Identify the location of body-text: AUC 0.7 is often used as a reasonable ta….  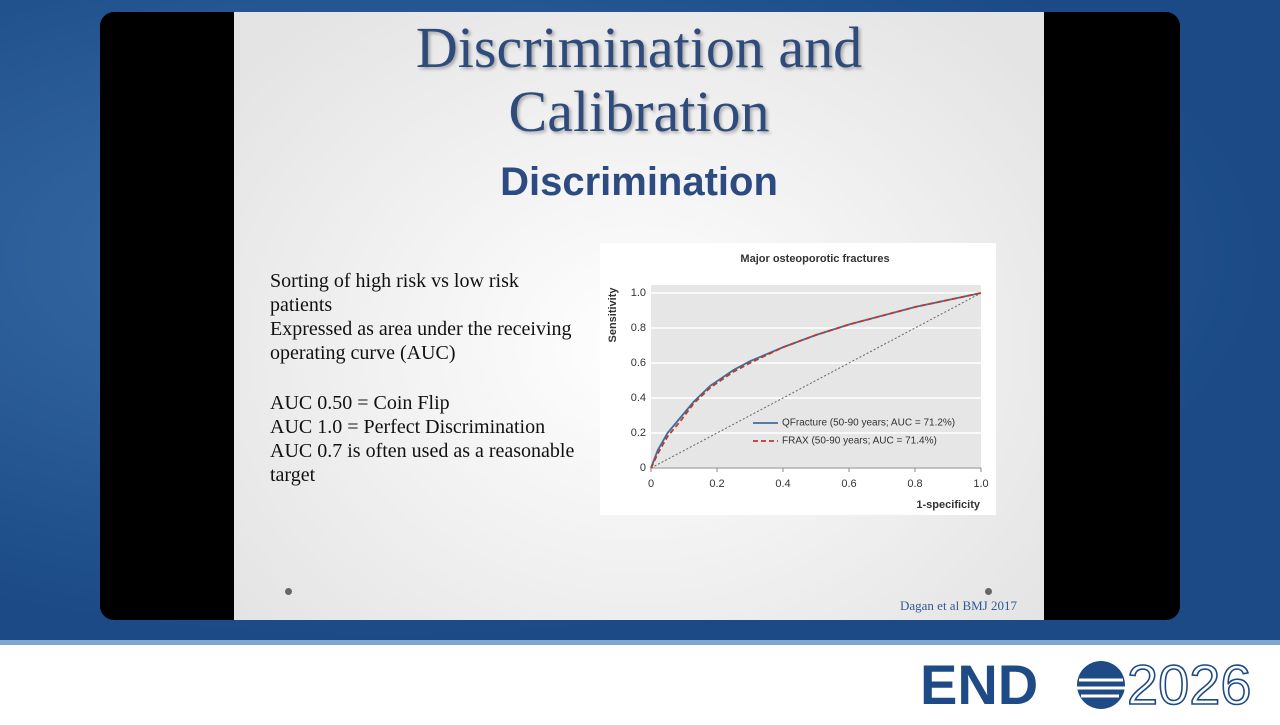
(422, 463).